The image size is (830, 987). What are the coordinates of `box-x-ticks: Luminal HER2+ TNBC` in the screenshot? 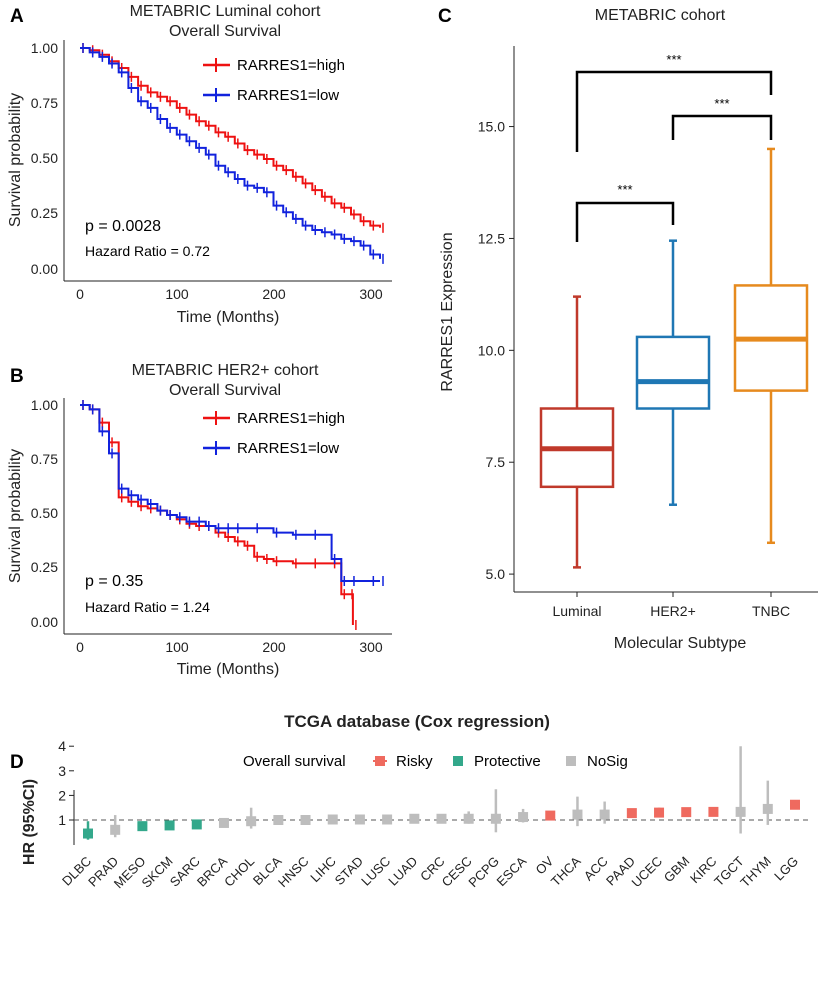 It's located at (671, 605).